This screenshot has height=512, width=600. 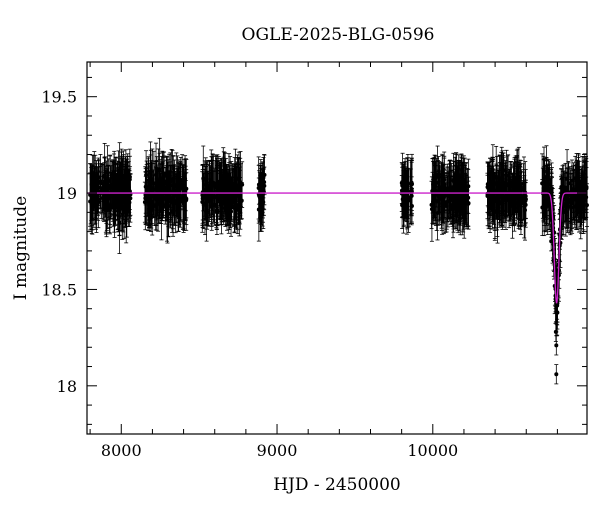 What do you see at coordinates (121, 450) in the screenshot?
I see `x-tick-label: 8000` at bounding box center [121, 450].